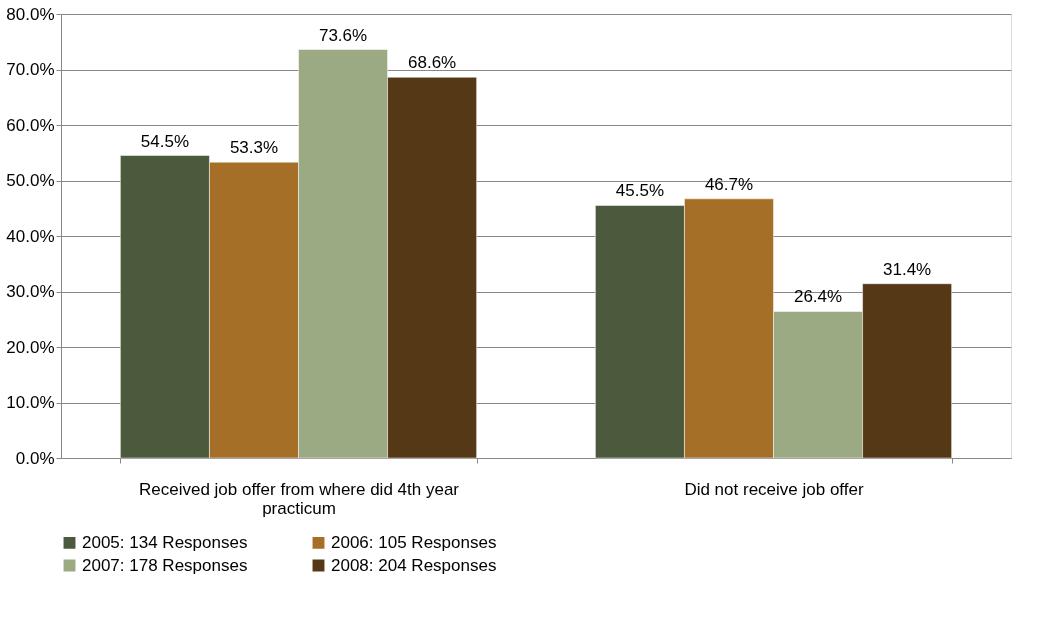 The image size is (1059, 644). I want to click on y-tick-label: 80.0%, so click(30, 14).